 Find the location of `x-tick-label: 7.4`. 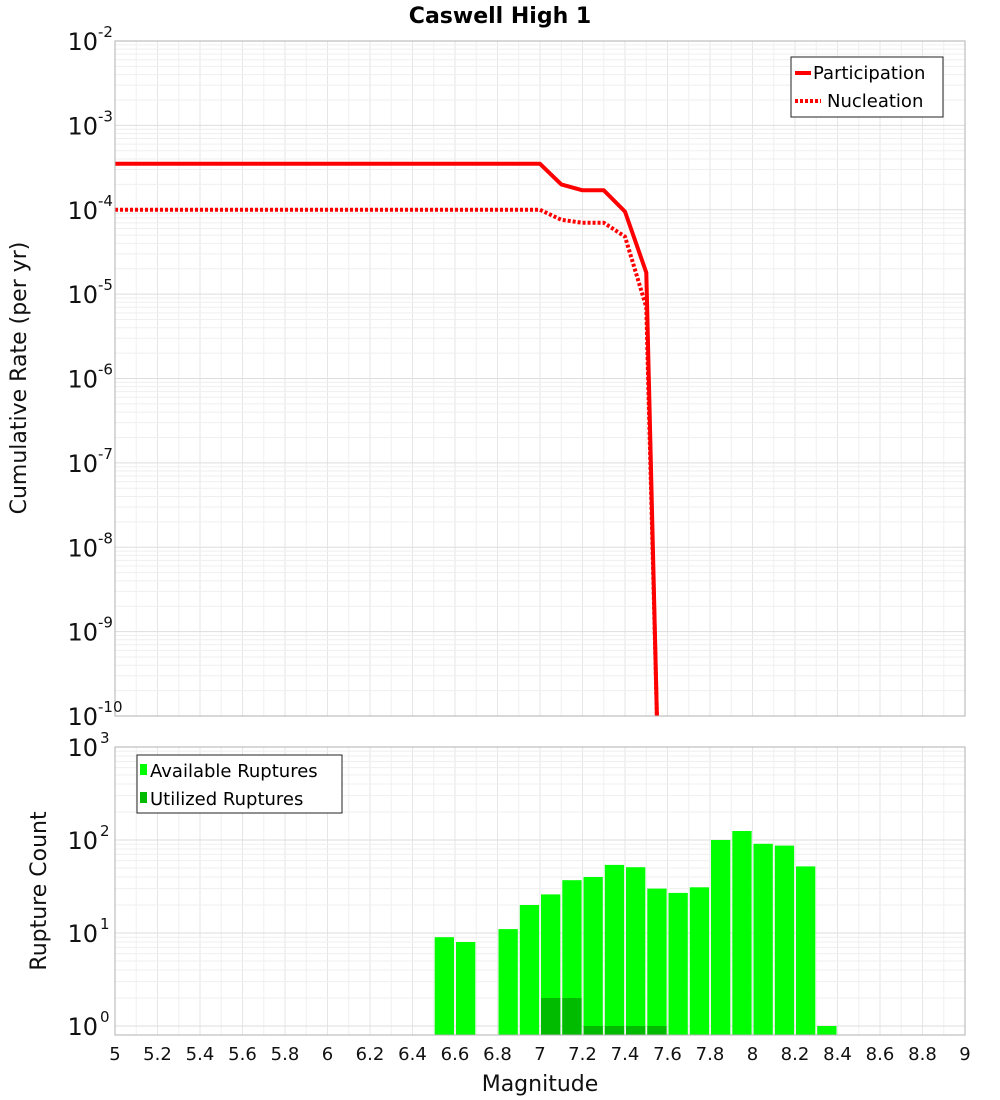

x-tick-label: 7.4 is located at coordinates (625, 1054).